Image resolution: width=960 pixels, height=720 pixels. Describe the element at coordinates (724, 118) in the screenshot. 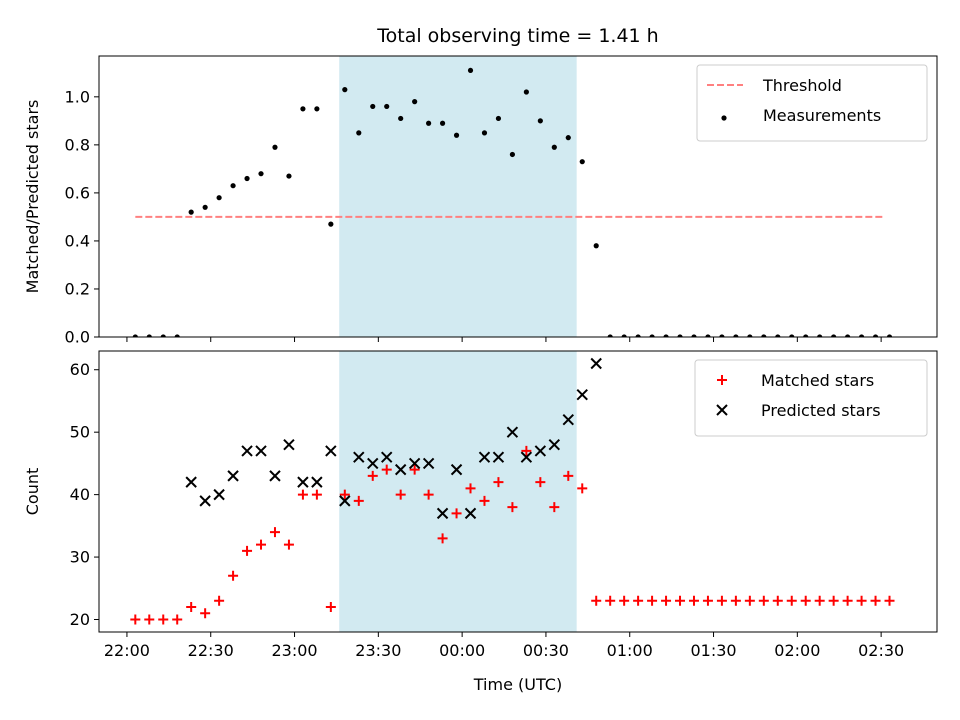

I see `legend-swatch-measurements` at that location.